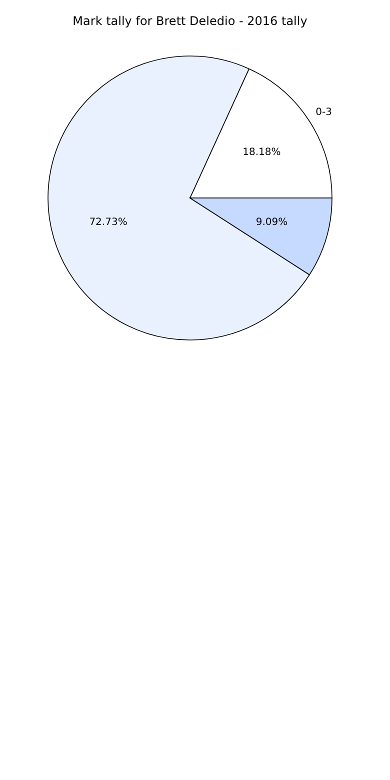  Describe the element at coordinates (261, 152) in the screenshot. I see `data-label: 18.18%` at that location.